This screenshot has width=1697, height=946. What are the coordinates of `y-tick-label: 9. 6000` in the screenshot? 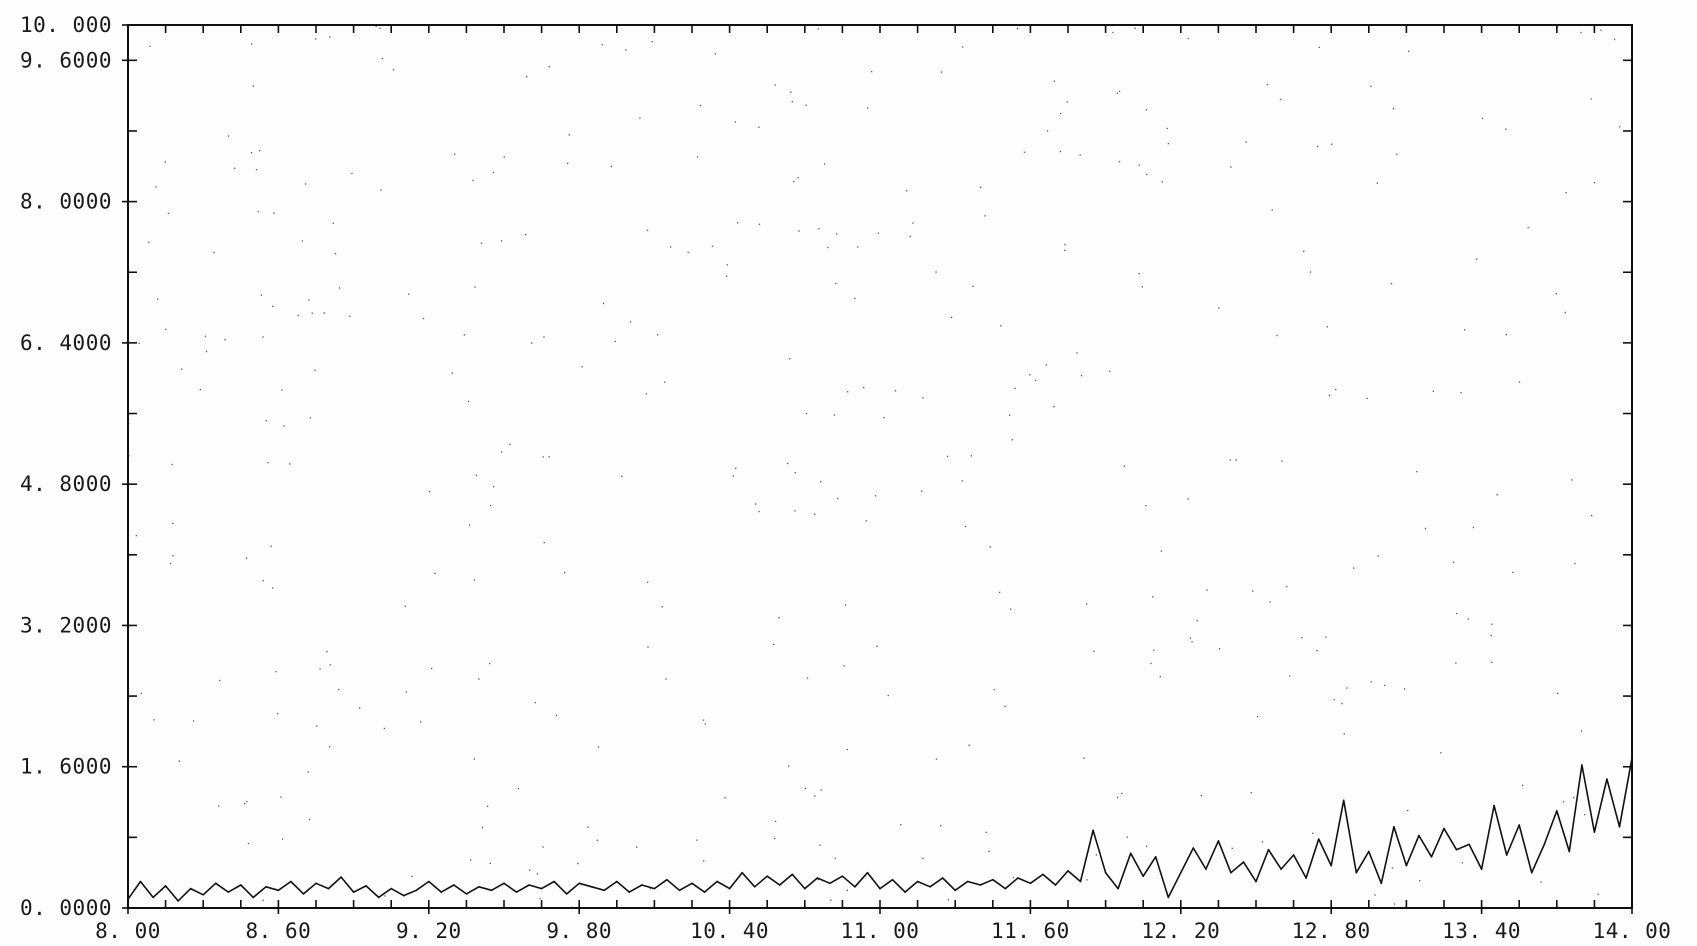 It's located at (66, 60).